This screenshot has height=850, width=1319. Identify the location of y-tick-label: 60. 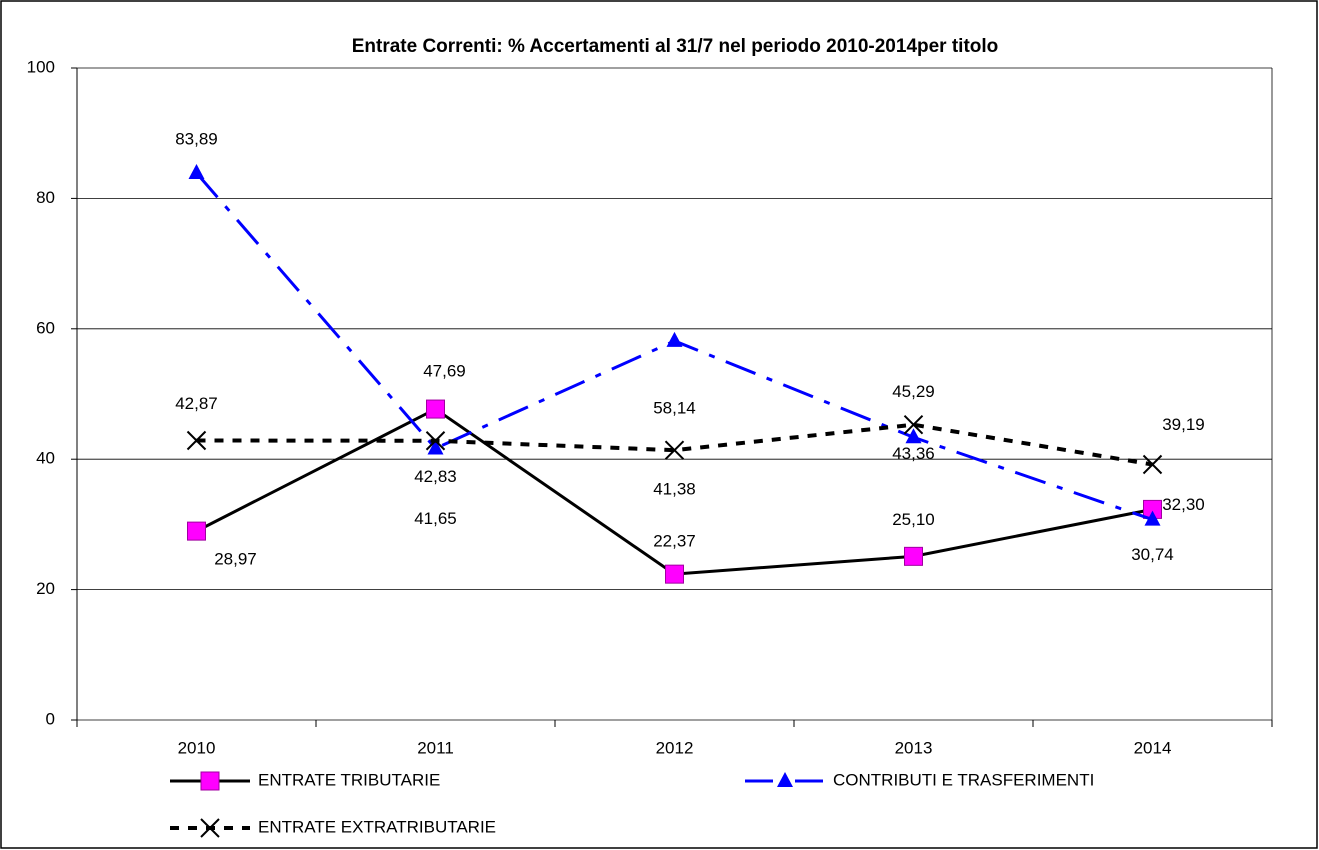
(45, 327).